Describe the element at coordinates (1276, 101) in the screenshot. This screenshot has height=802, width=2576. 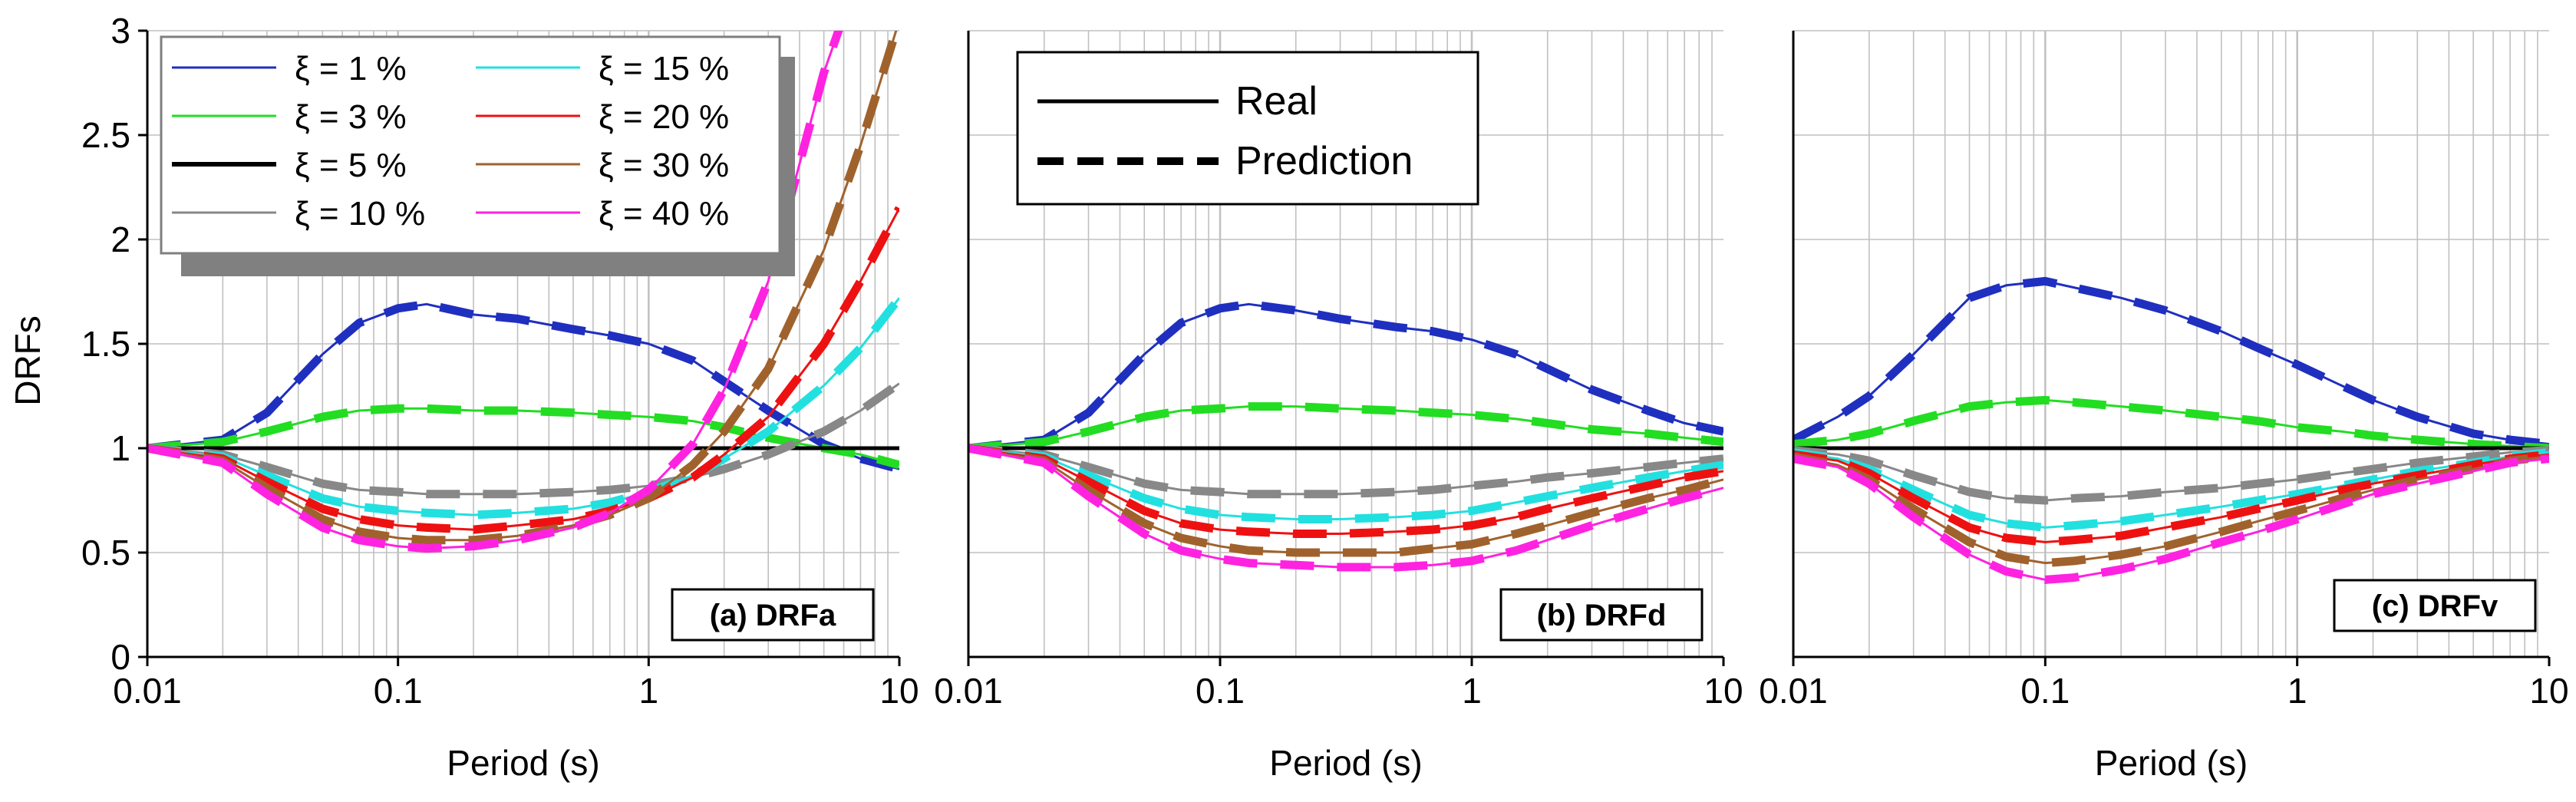
I see `real-label: Real` at that location.